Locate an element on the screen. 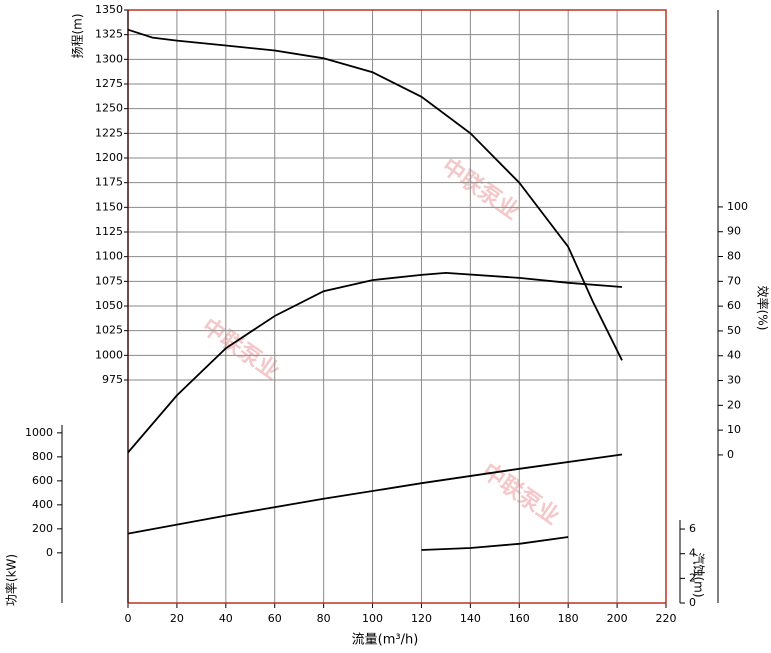  x-tick-label: 80 is located at coordinates (324, 618).